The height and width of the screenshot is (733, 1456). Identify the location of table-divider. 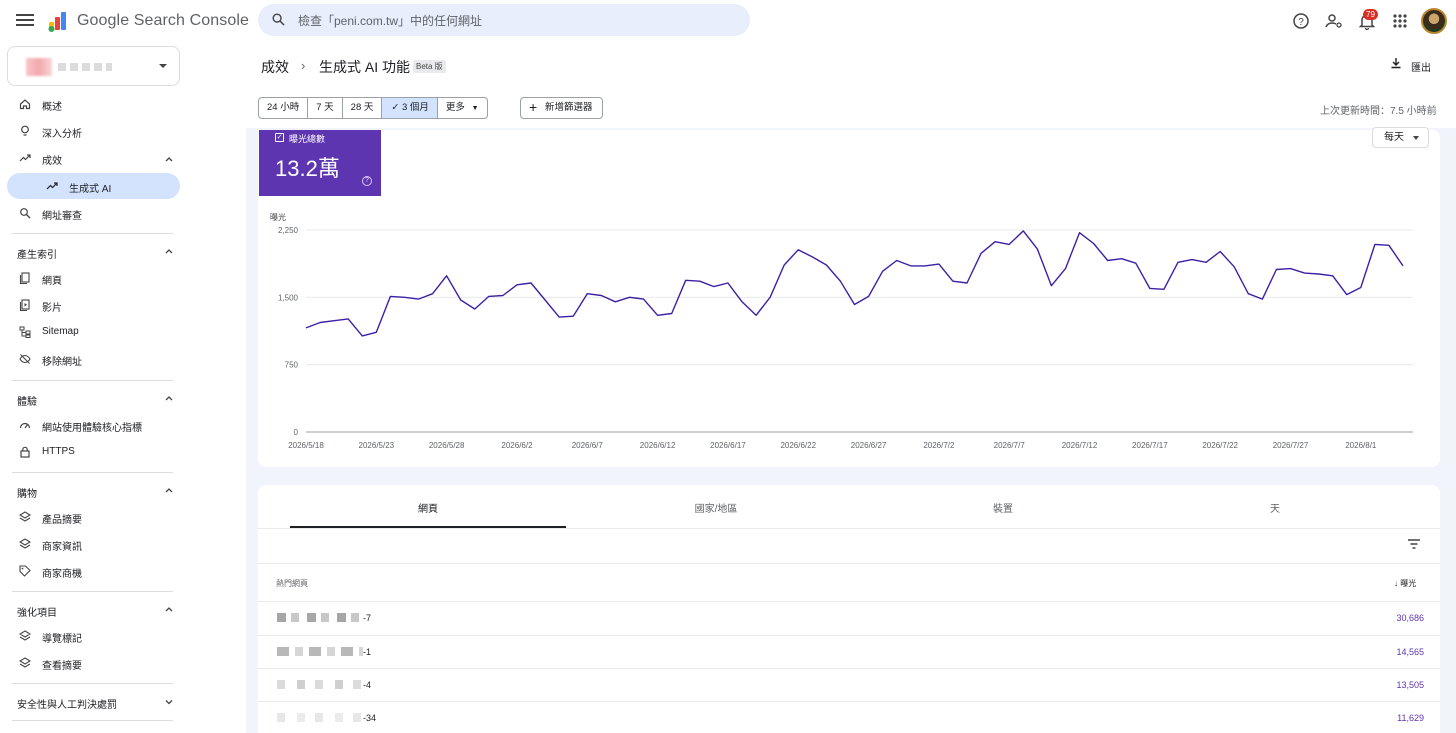
(849, 668).